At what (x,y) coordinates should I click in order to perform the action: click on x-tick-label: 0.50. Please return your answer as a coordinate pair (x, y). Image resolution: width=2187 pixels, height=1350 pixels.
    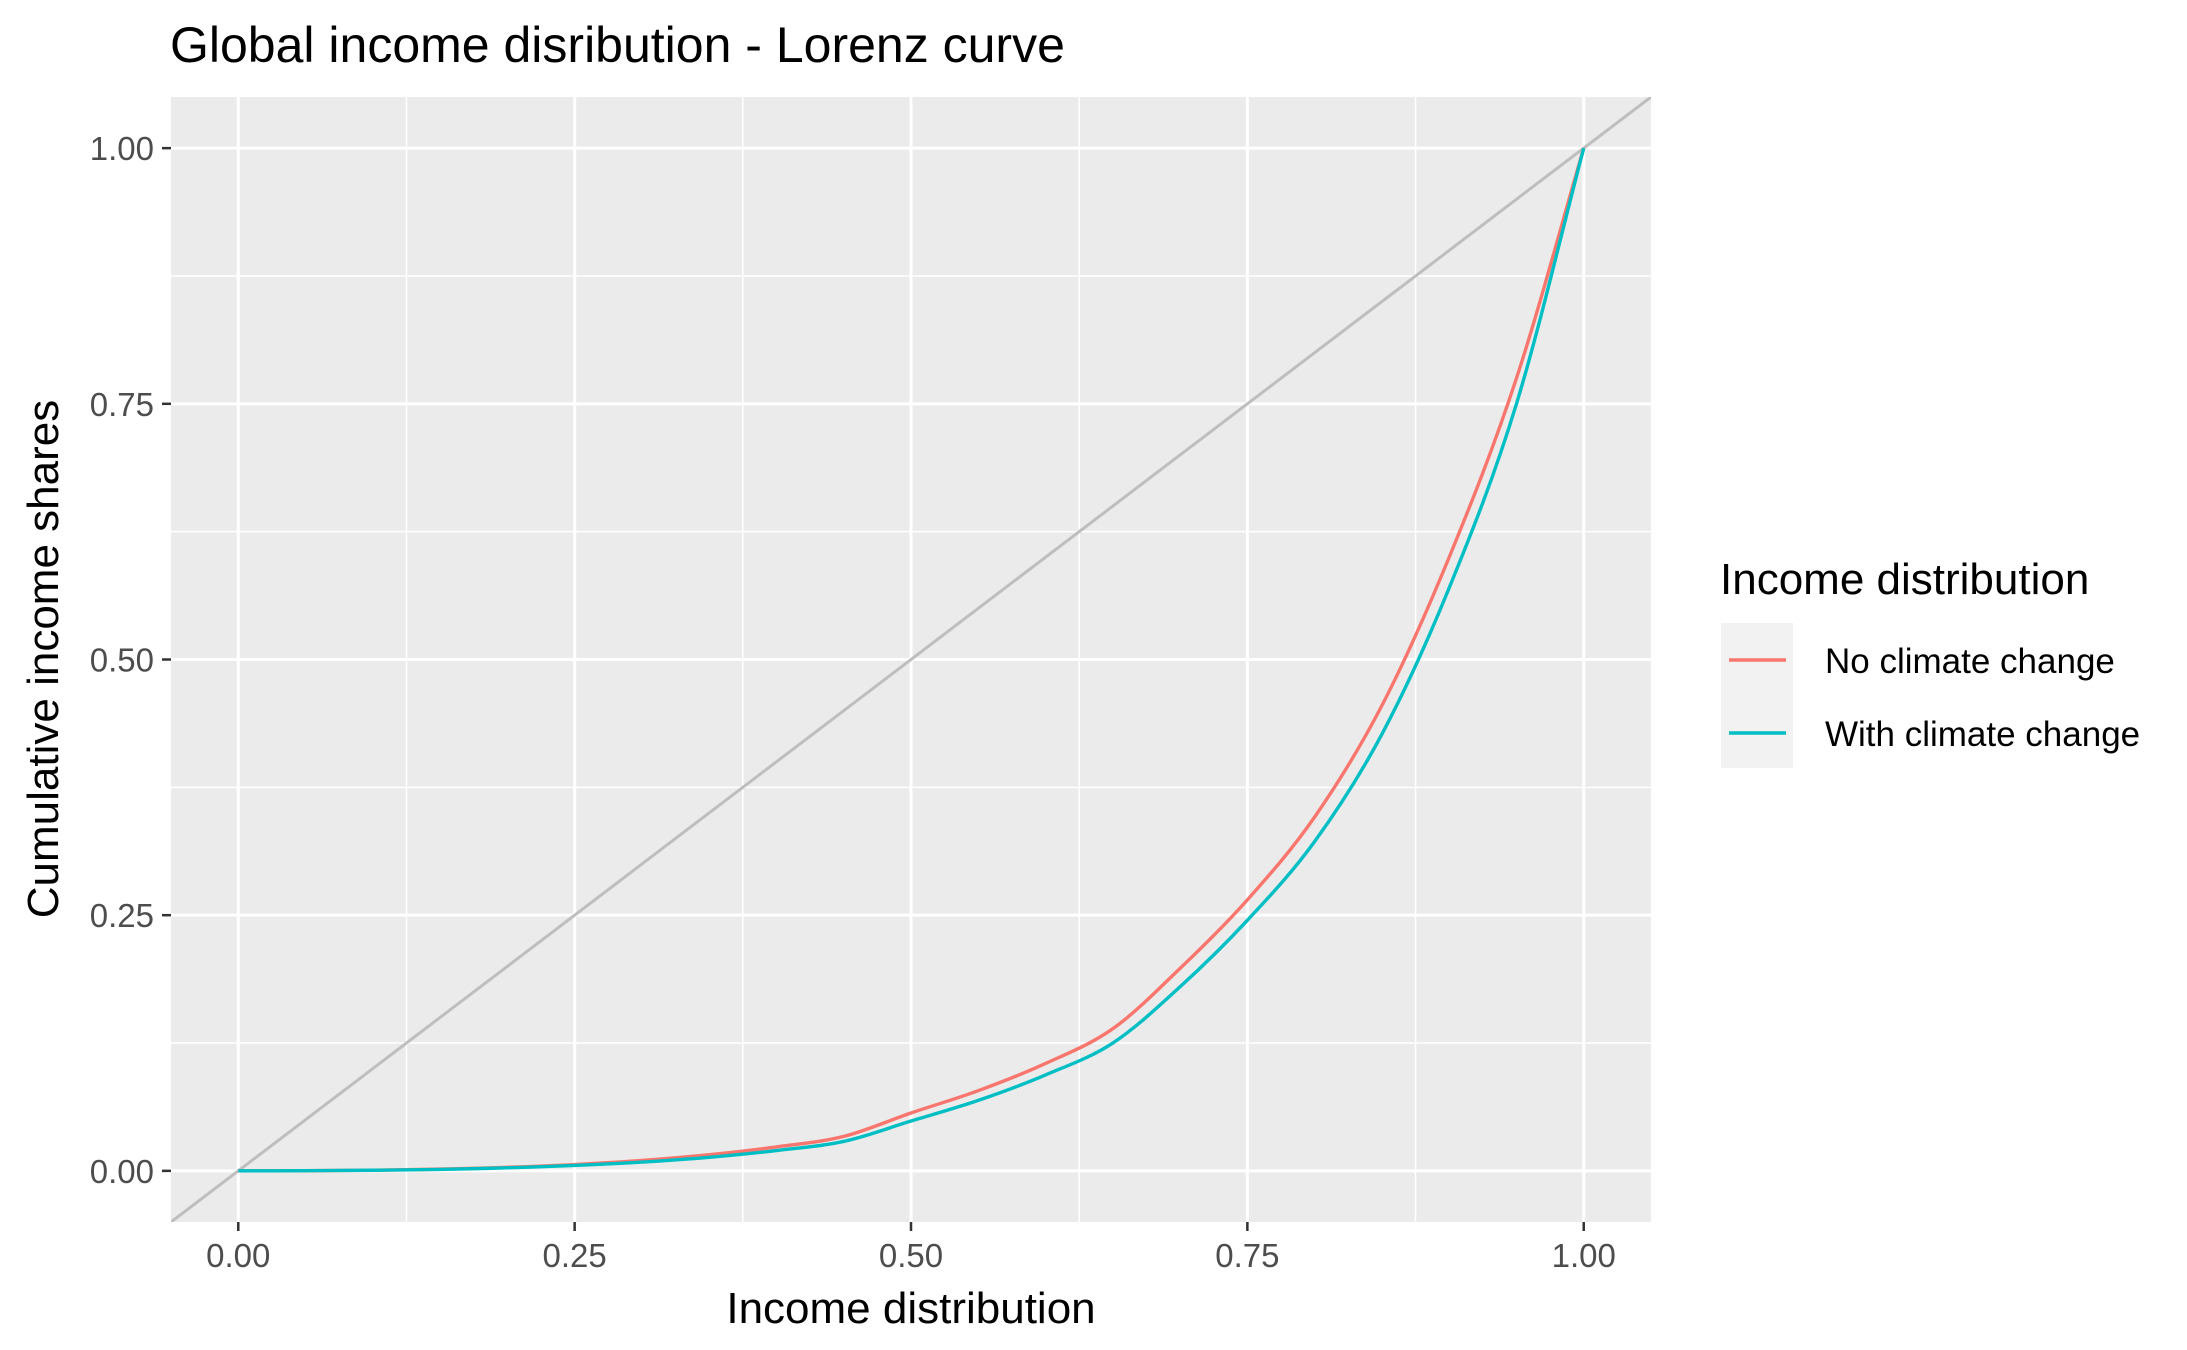
    Looking at the image, I should click on (911, 1255).